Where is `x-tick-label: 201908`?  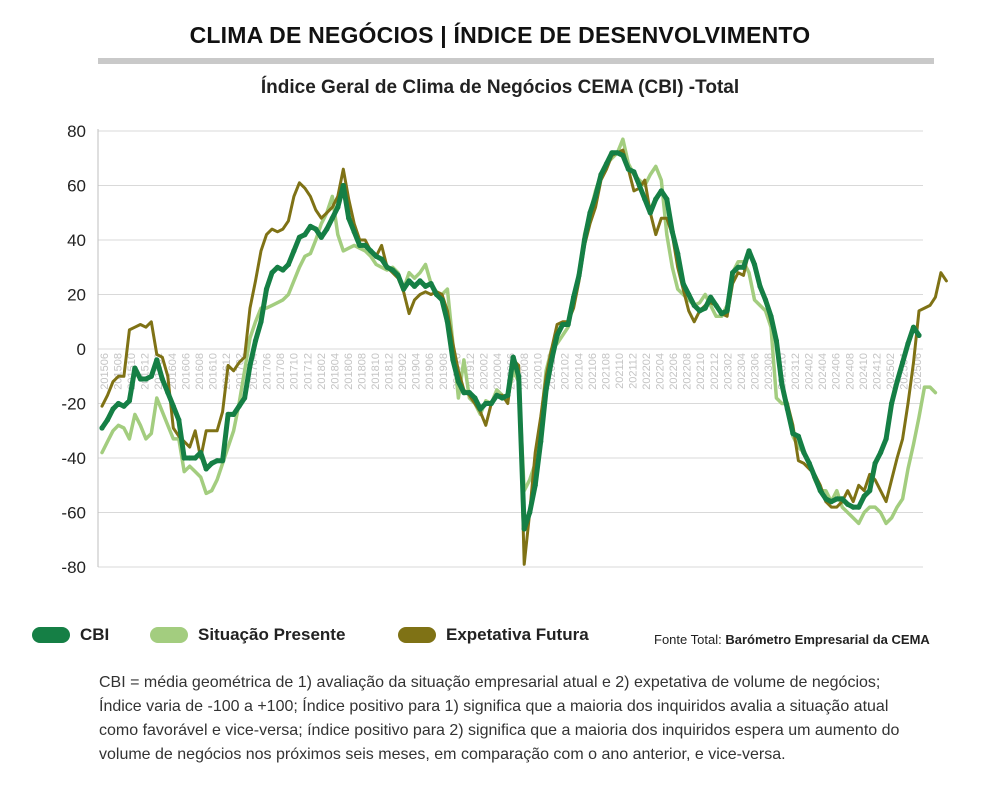 x-tick-label: 201908 is located at coordinates (444, 371).